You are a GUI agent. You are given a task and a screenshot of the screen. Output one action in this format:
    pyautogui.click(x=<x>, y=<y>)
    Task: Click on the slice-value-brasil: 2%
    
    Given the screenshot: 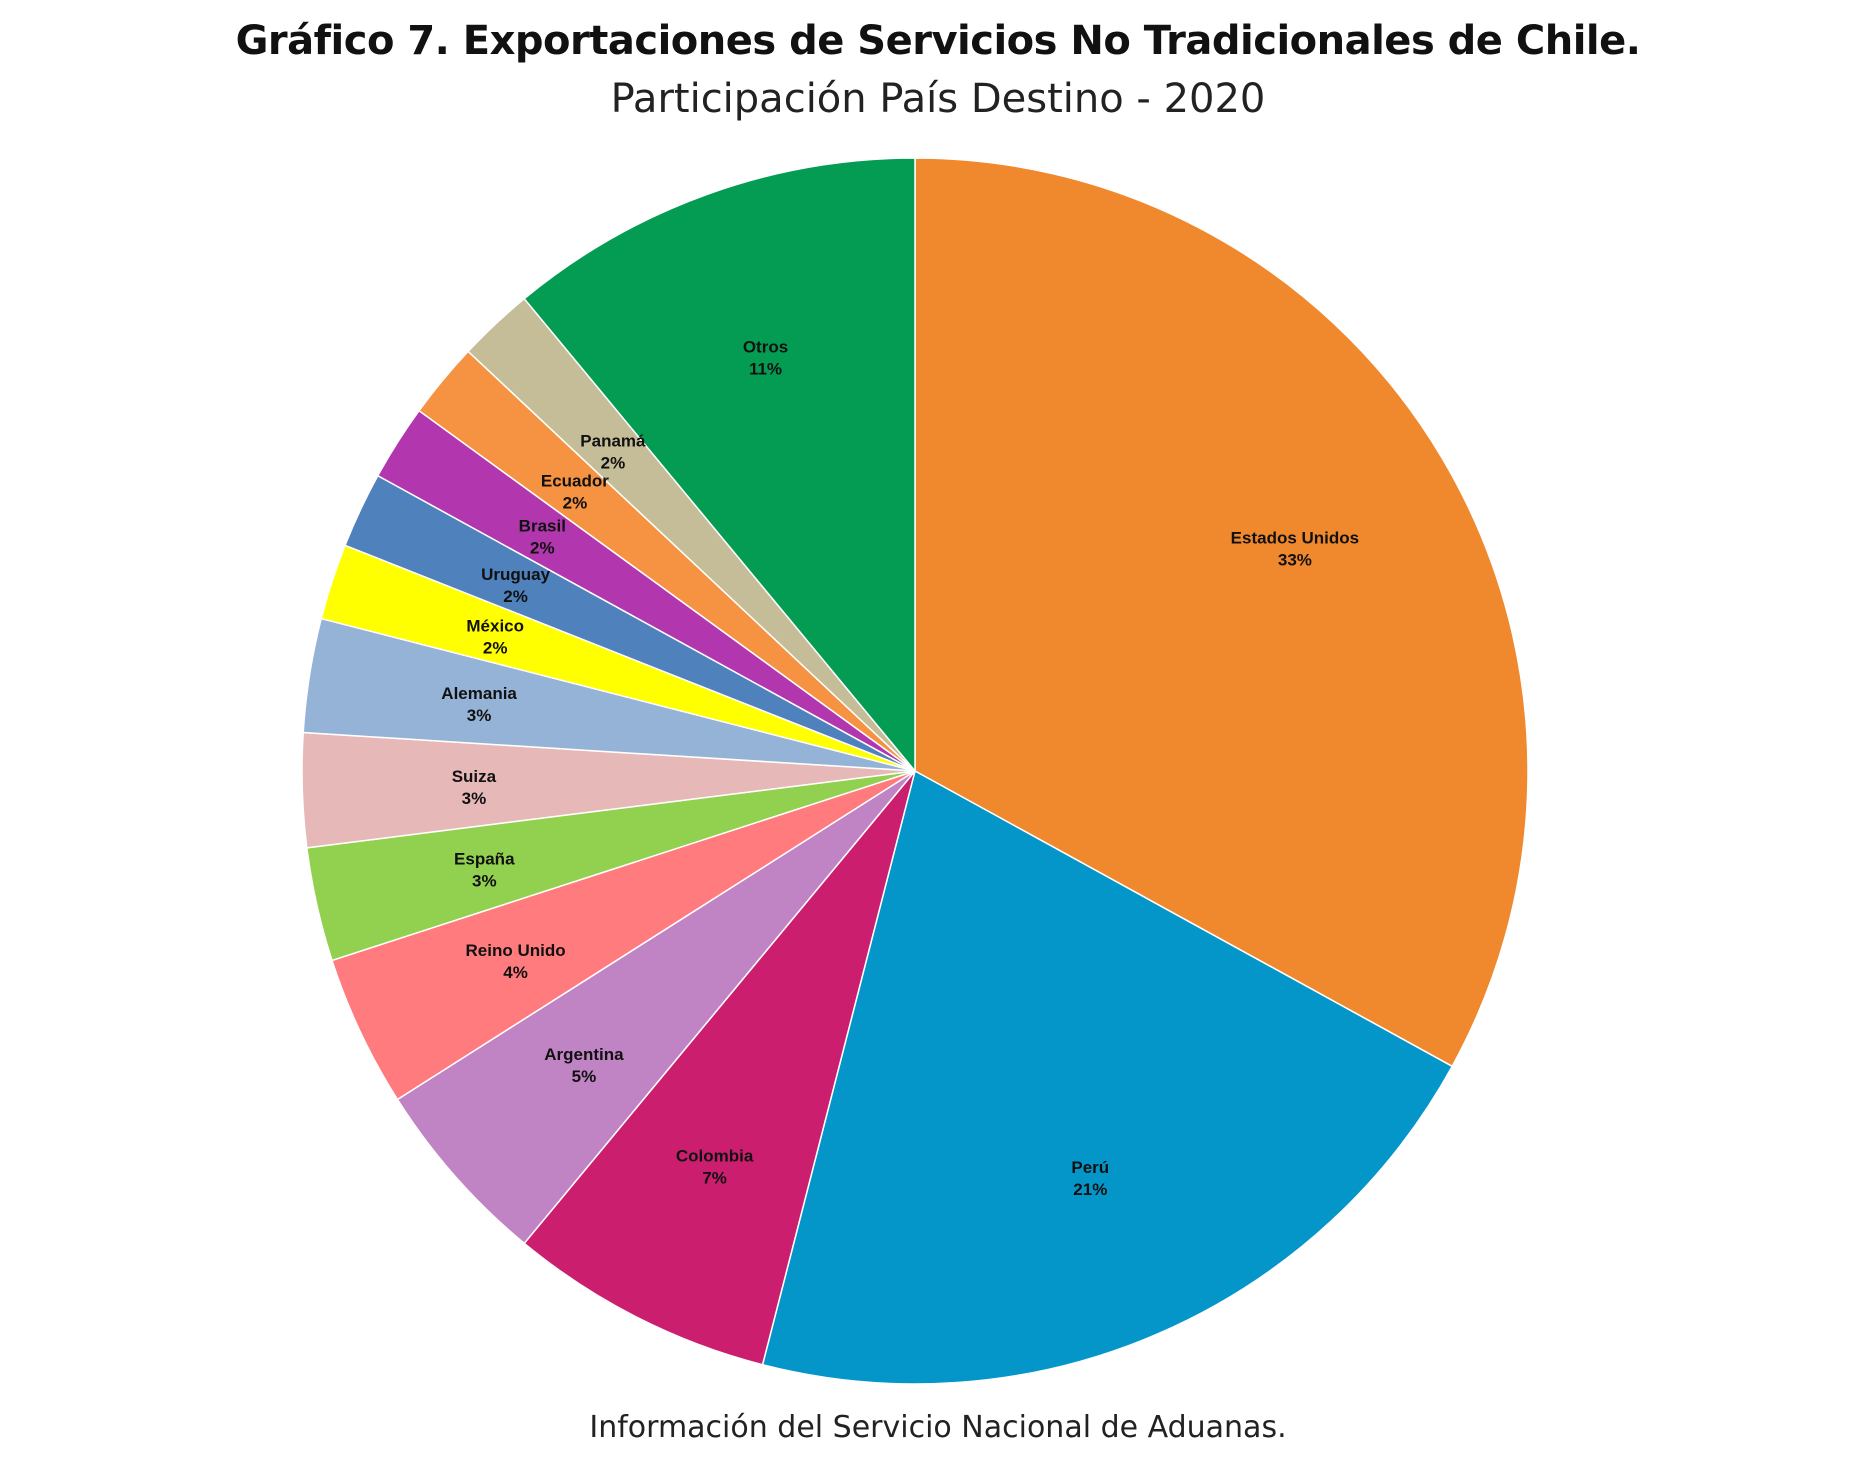 What is the action you would take?
    pyautogui.click(x=542, y=548)
    